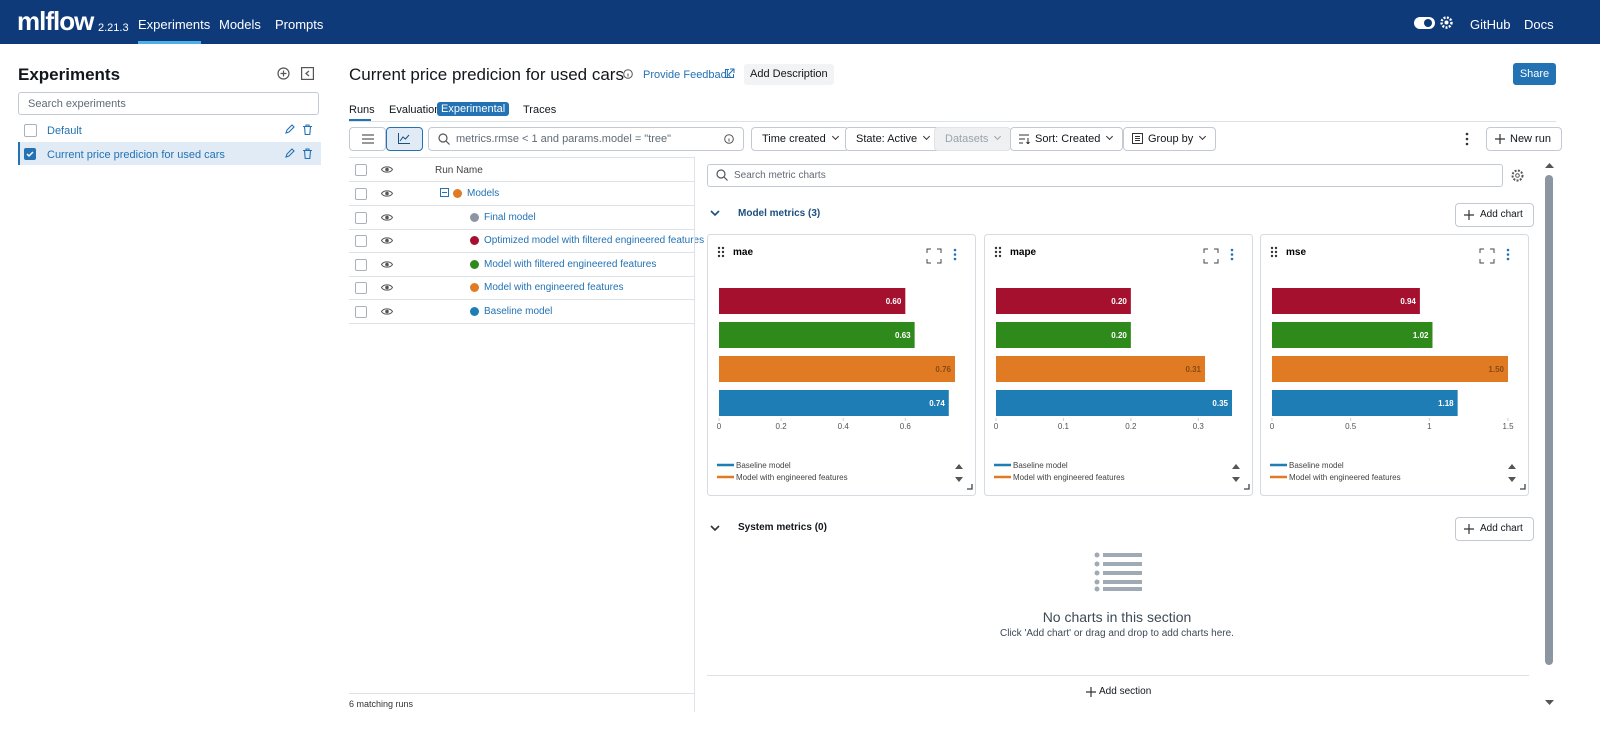 The height and width of the screenshot is (739, 1600). I want to click on logo: mlflow, so click(55, 21).